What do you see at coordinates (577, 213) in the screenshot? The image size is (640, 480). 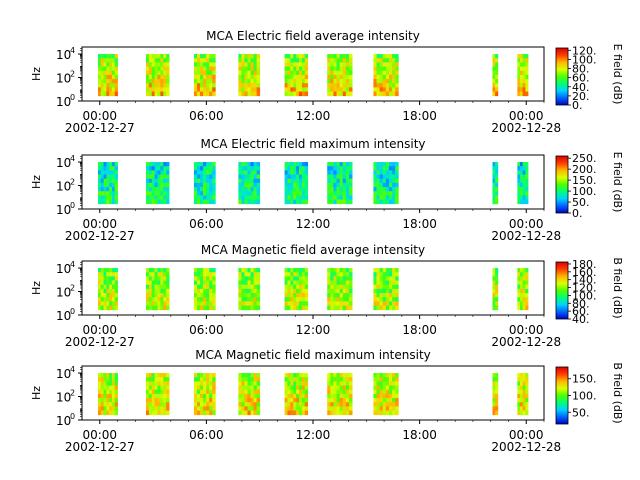 I see `colorbar-tick-label: 0.` at bounding box center [577, 213].